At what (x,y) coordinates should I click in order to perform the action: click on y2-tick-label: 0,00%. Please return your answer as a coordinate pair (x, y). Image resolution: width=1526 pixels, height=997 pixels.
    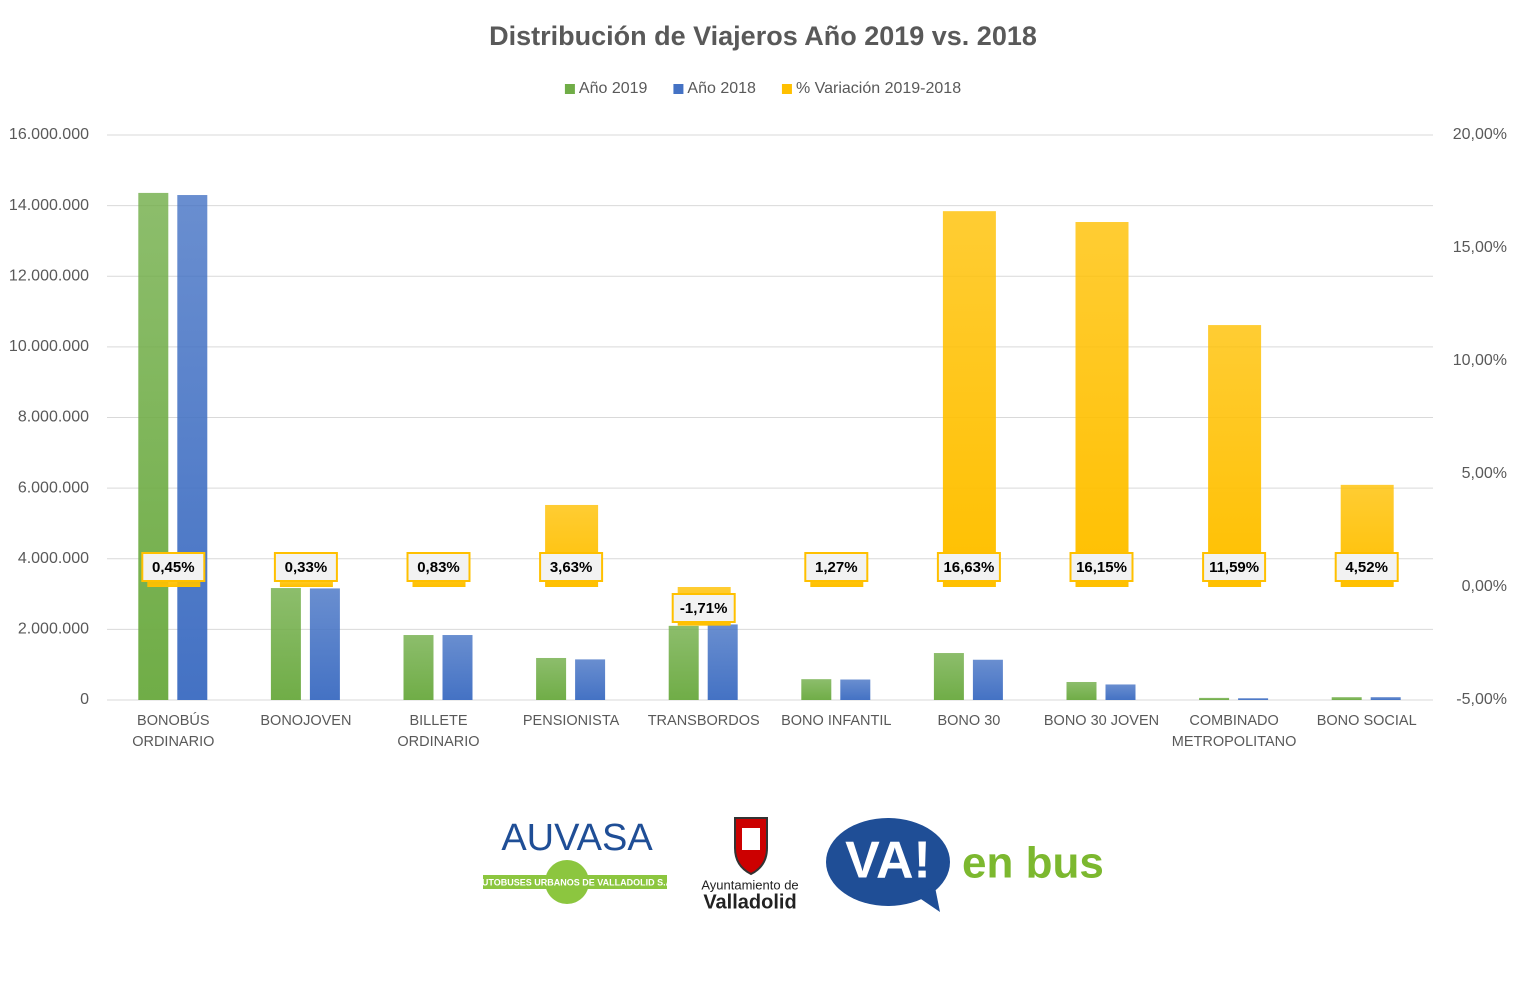
    Looking at the image, I should click on (1484, 586).